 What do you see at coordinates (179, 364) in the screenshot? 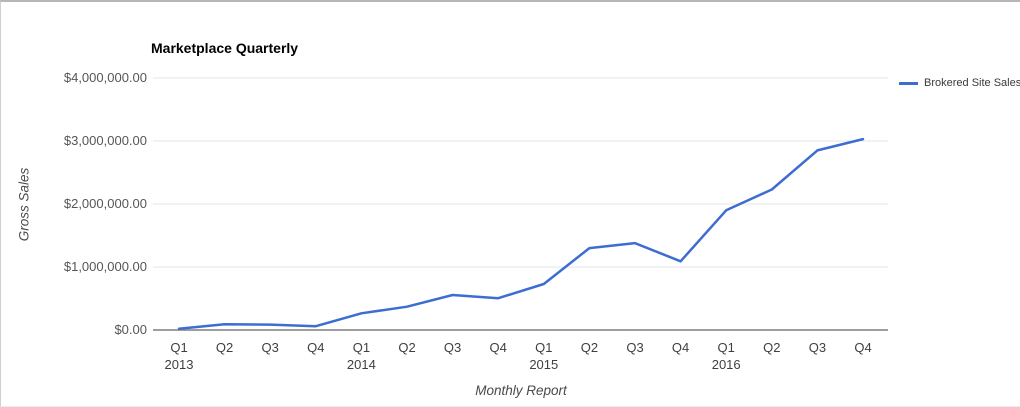
I see `year-label: 2013` at bounding box center [179, 364].